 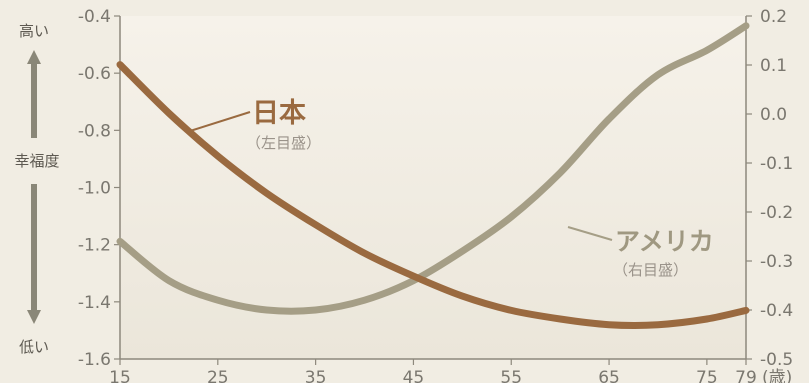 What do you see at coordinates (220, 121) in the screenshot?
I see `japan-leader-line` at bounding box center [220, 121].